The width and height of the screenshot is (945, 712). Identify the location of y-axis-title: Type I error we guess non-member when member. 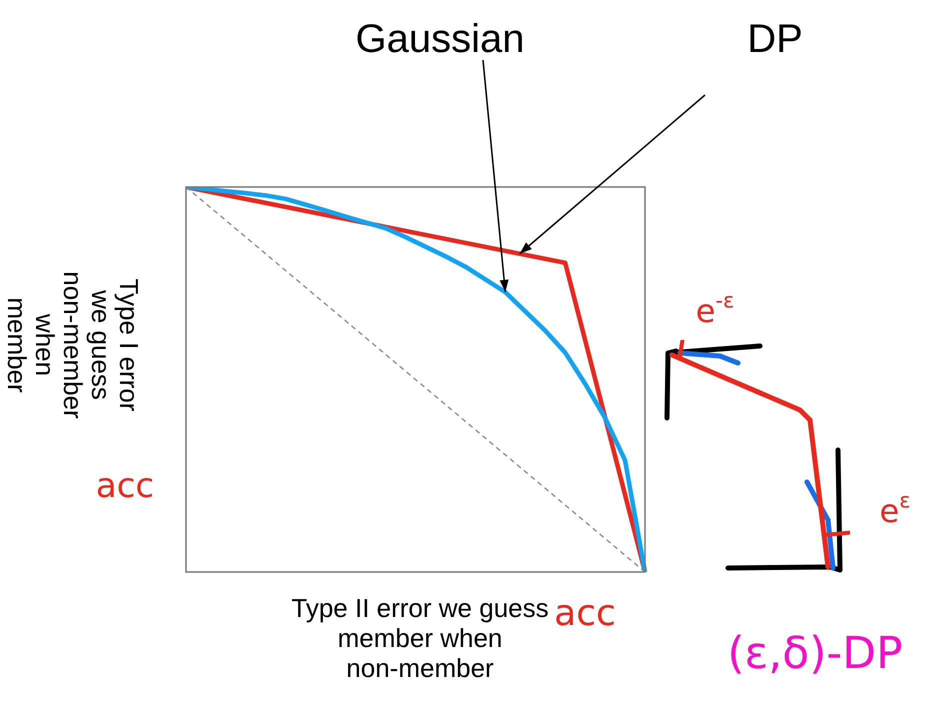
(73, 345).